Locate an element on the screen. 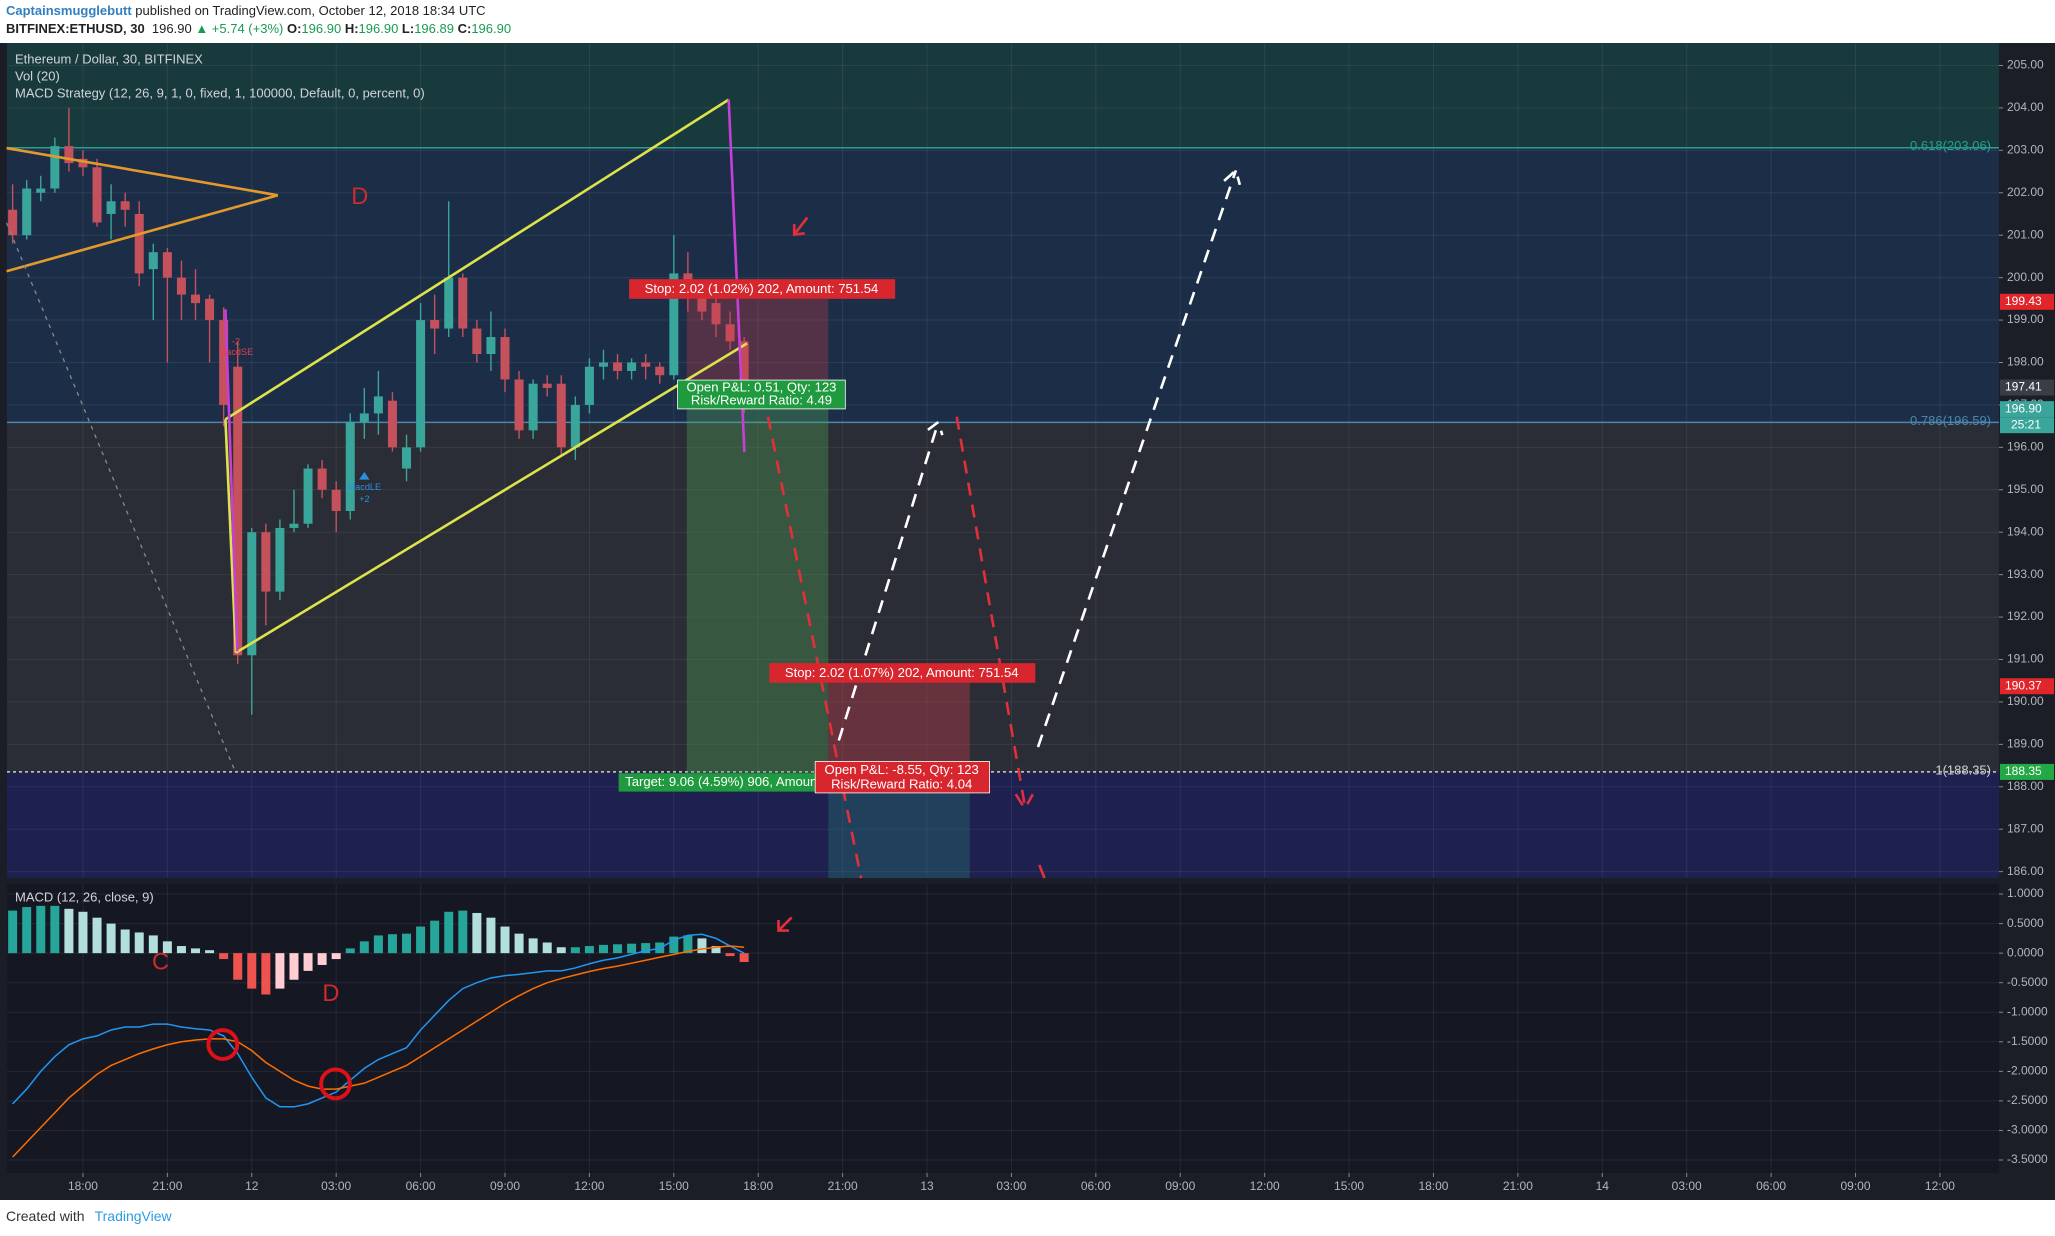 The width and height of the screenshot is (2055, 1236). x-tick-label: 21:00 is located at coordinates (843, 1186).